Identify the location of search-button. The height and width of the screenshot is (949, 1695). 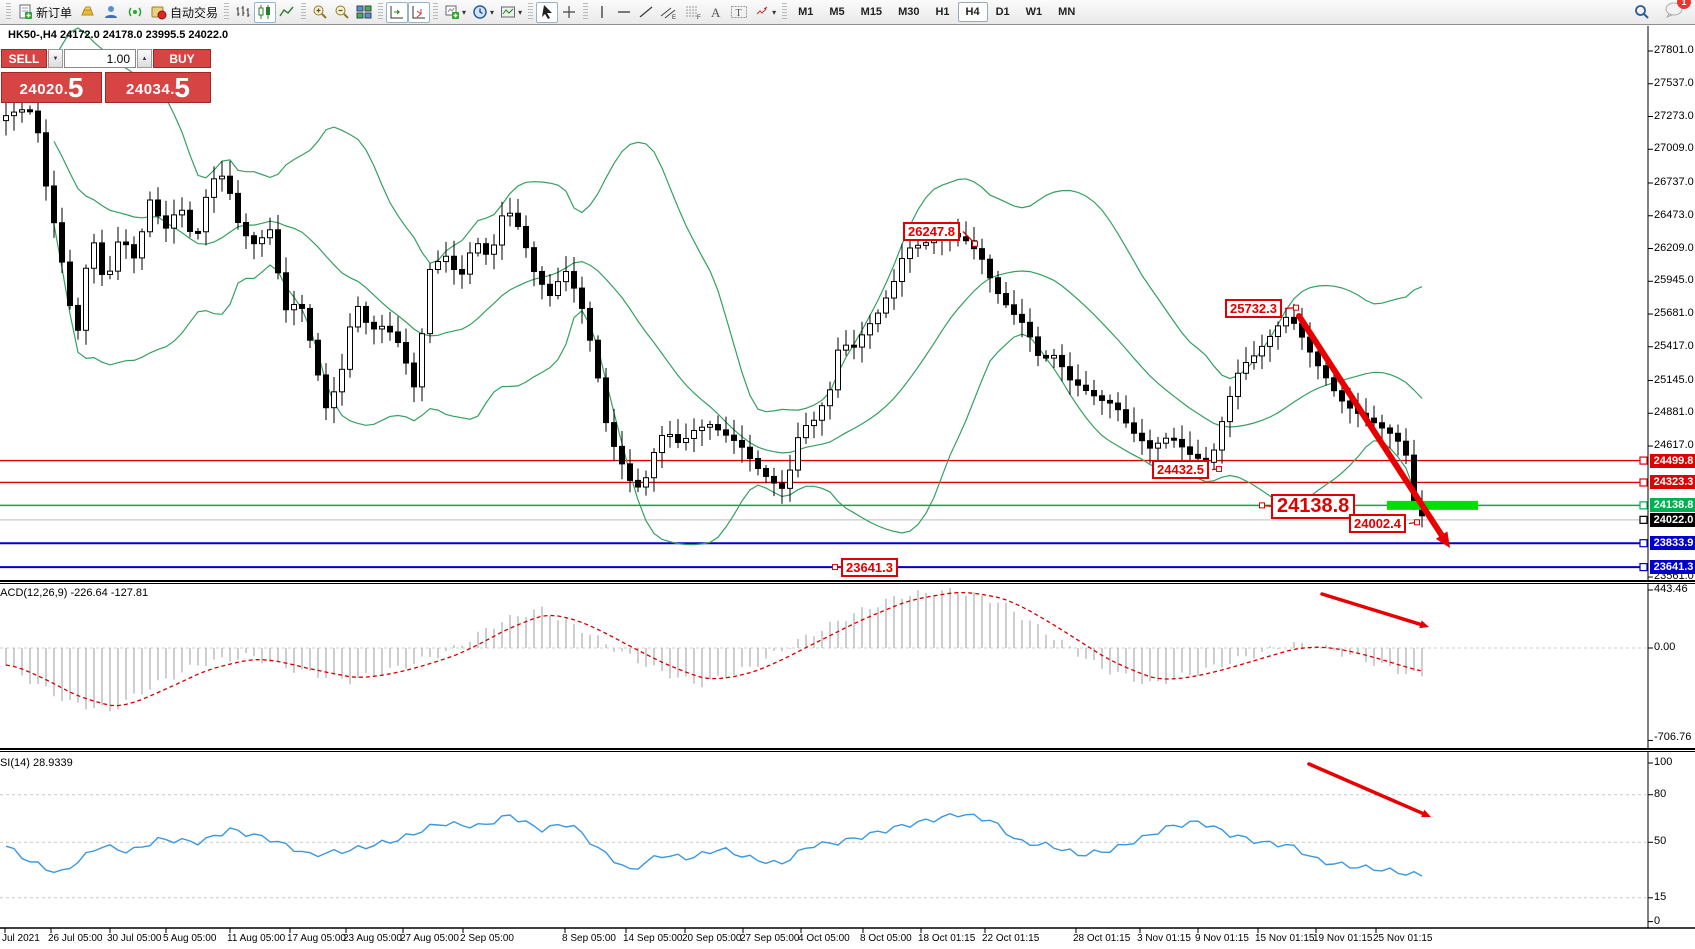
(1642, 12).